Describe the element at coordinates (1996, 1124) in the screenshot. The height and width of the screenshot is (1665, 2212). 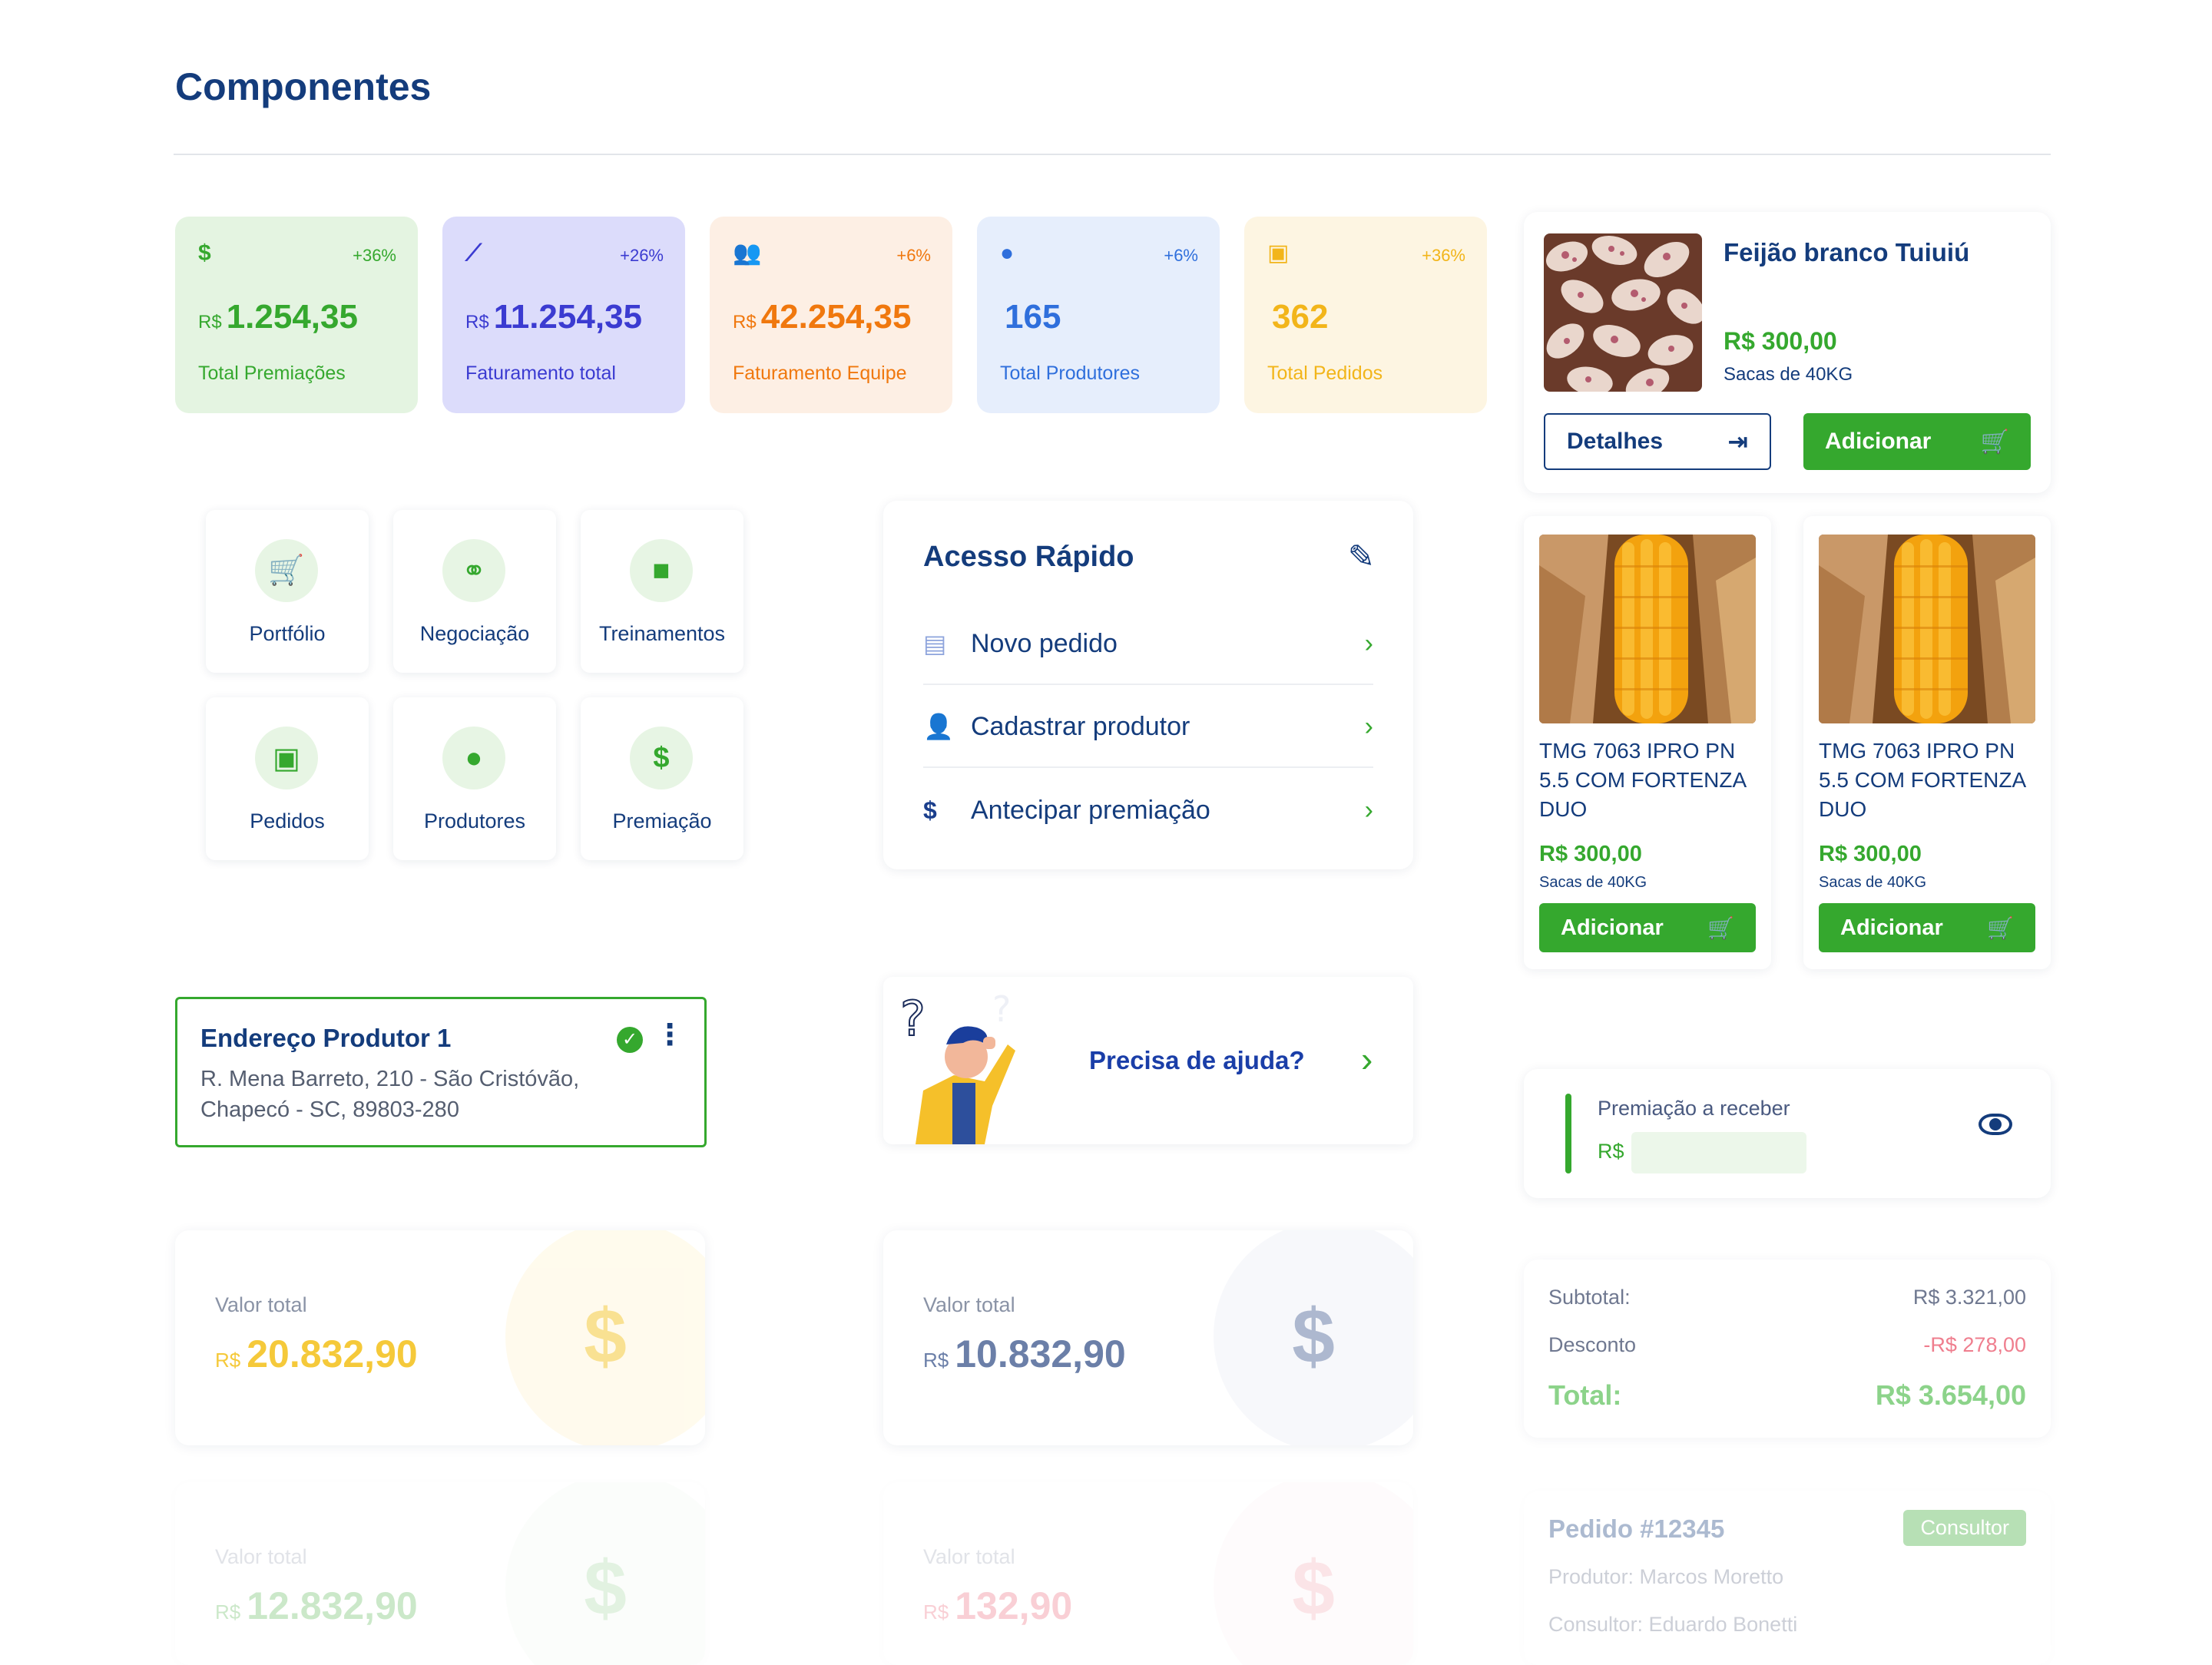
I see `eye-icon` at that location.